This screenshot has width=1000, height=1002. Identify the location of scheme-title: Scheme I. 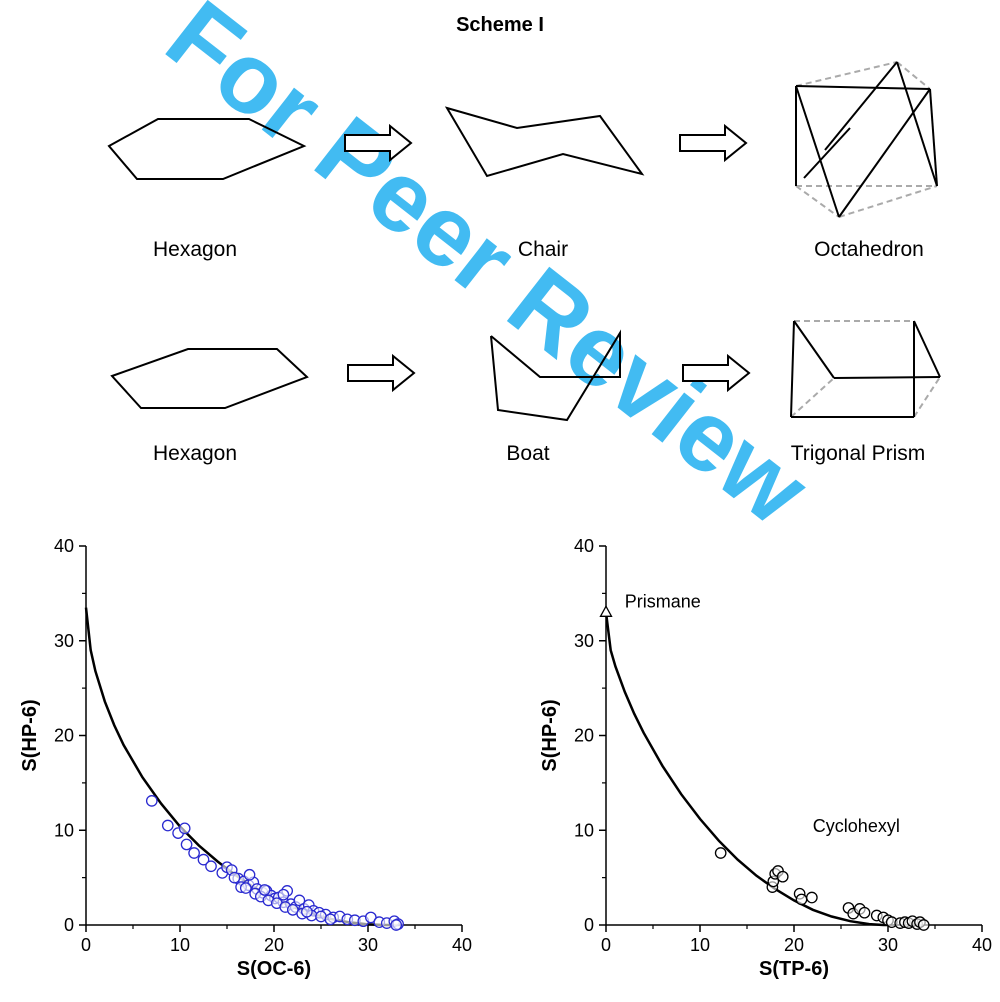
(500, 25).